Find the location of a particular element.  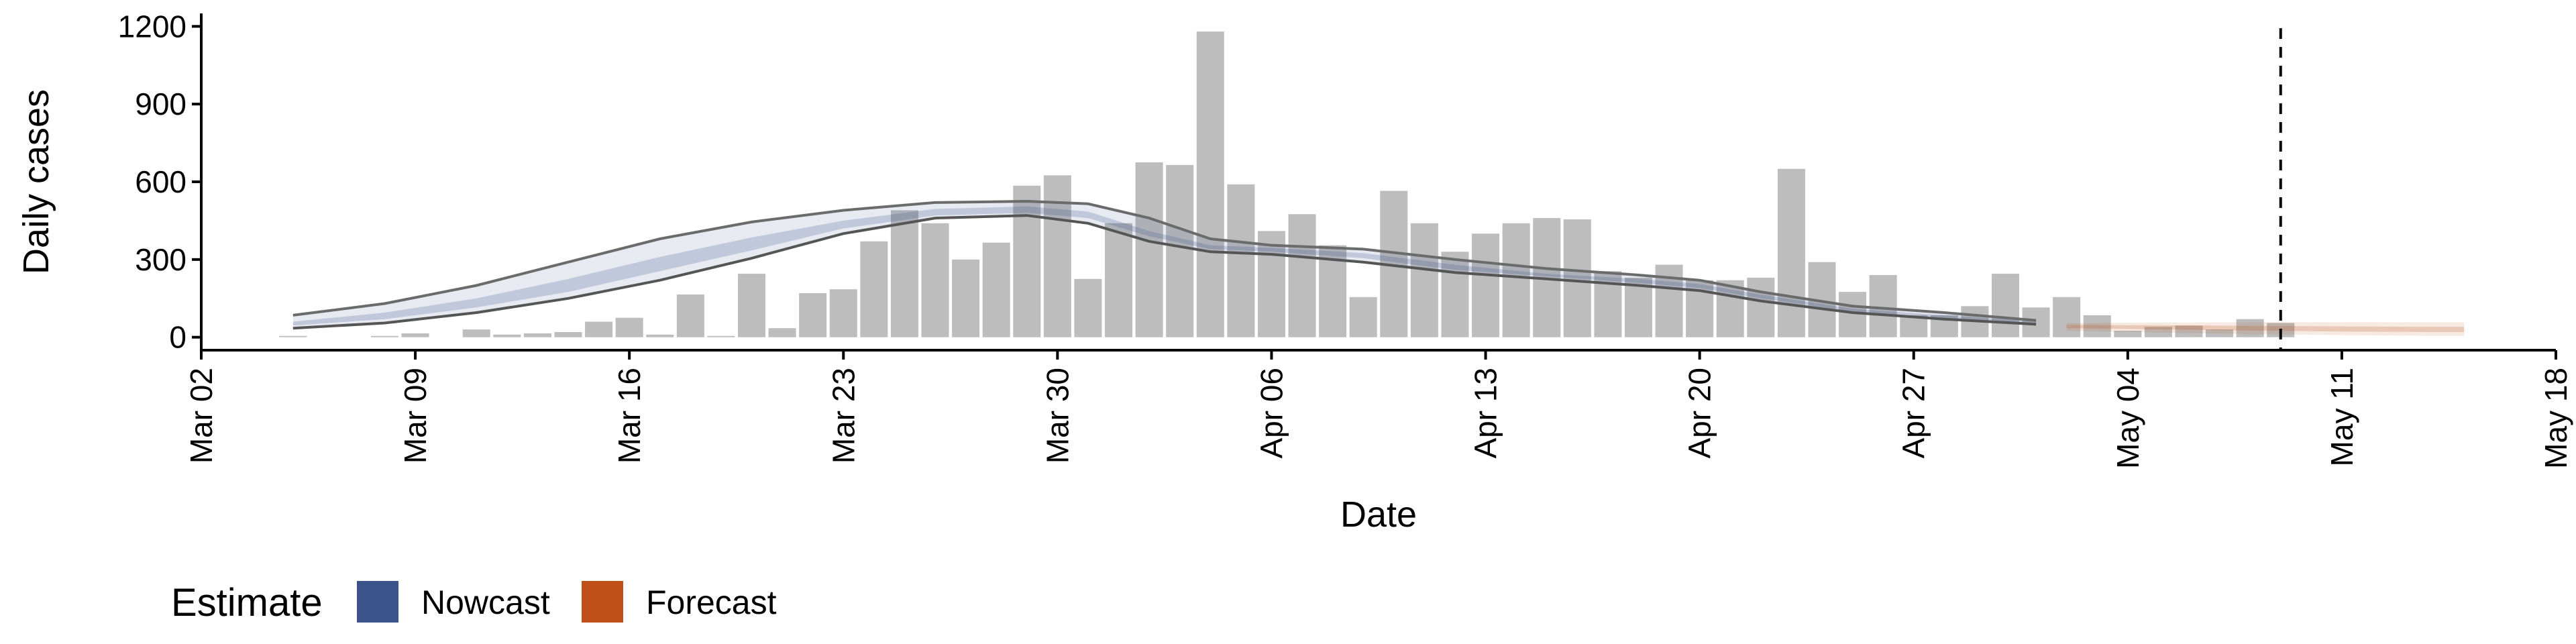

legend-items: Nowcast Forecast is located at coordinates (567, 602).